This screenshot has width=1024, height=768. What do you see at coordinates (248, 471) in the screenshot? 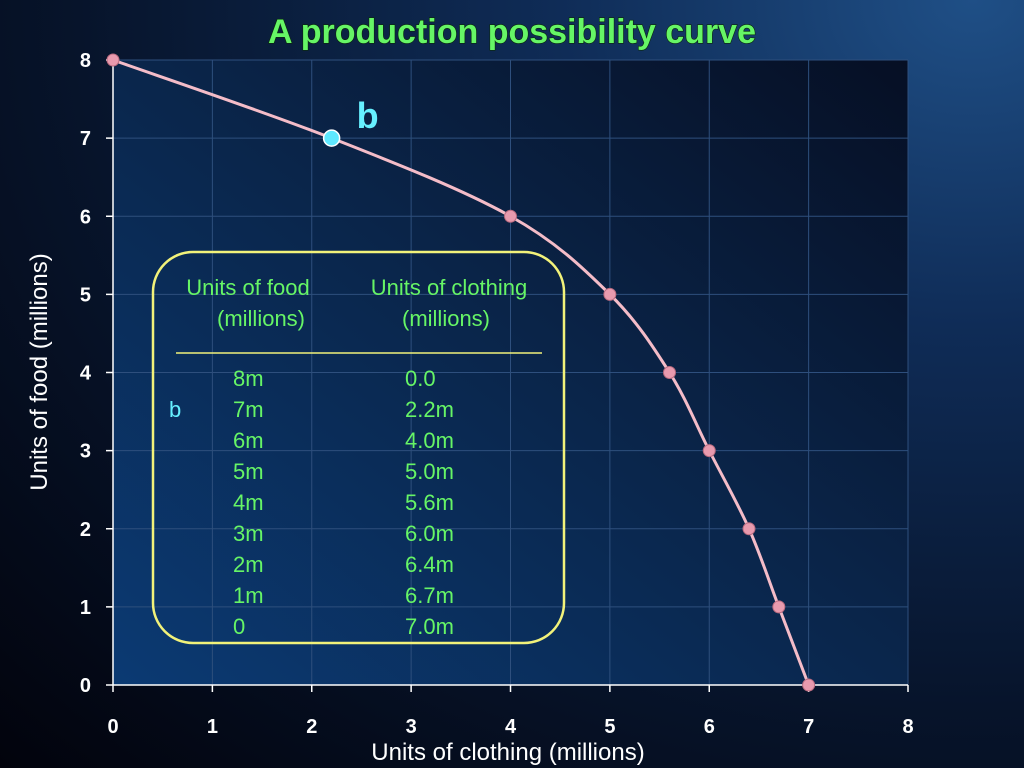
I see `table-cell-food: 5m` at bounding box center [248, 471].